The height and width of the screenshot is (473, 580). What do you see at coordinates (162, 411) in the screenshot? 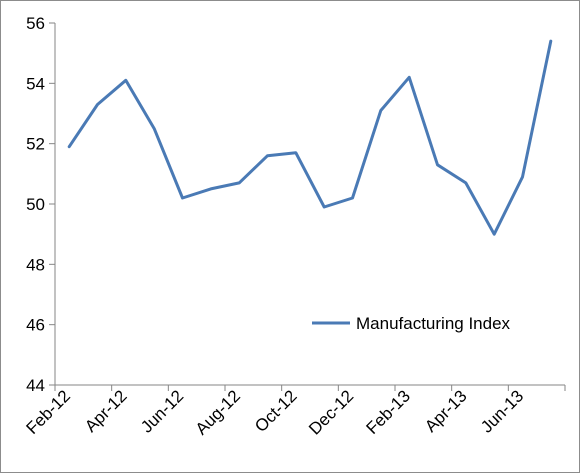
I see `x-tick-label: Jun-12` at bounding box center [162, 411].